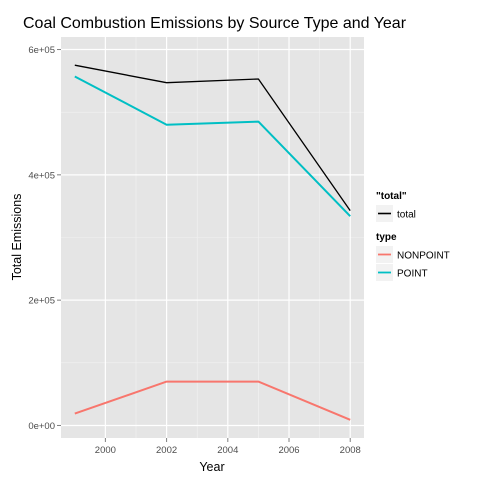 This screenshot has width=480, height=480. Describe the element at coordinates (288, 450) in the screenshot. I see `x-tick-label: 2006` at that location.